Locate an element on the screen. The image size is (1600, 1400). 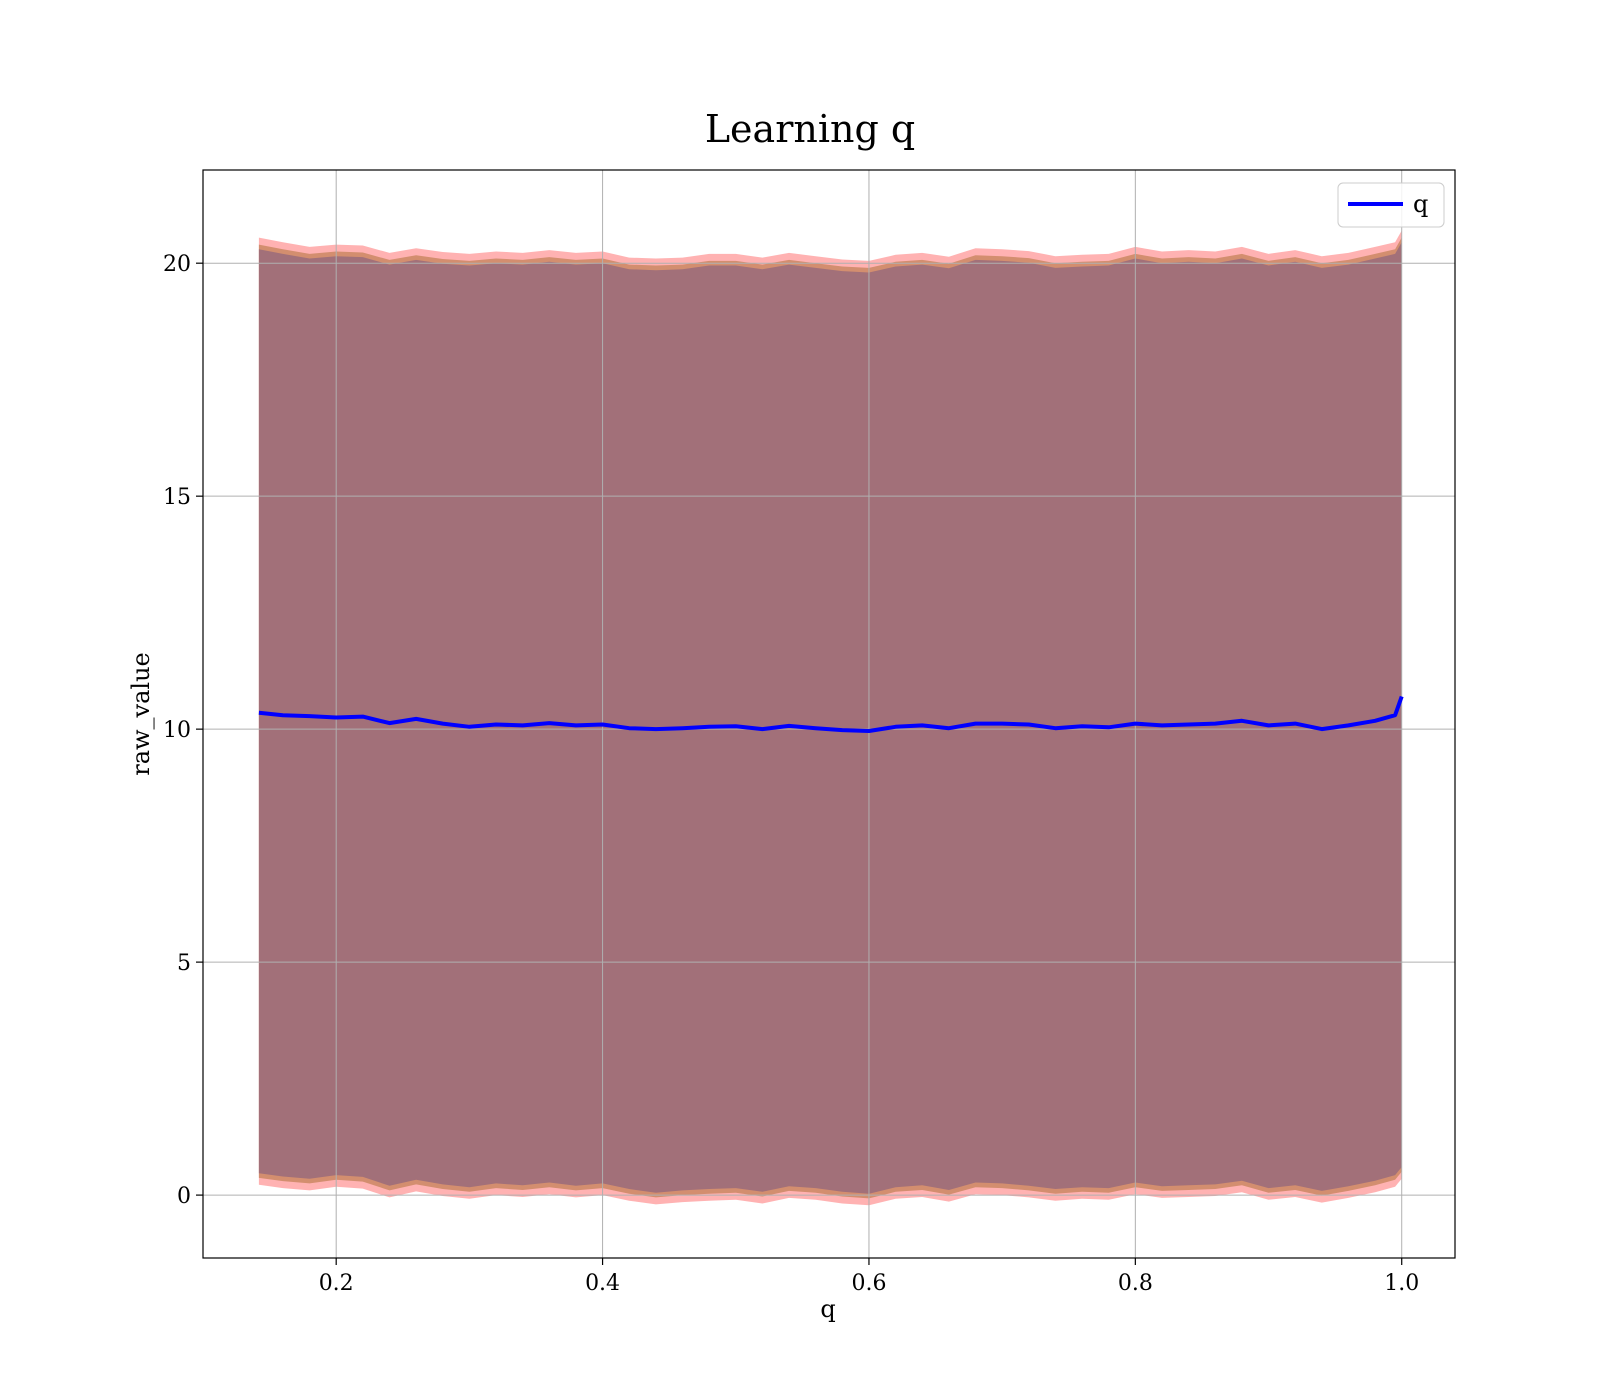
x-tick-label: 0.2 is located at coordinates (336, 1283).